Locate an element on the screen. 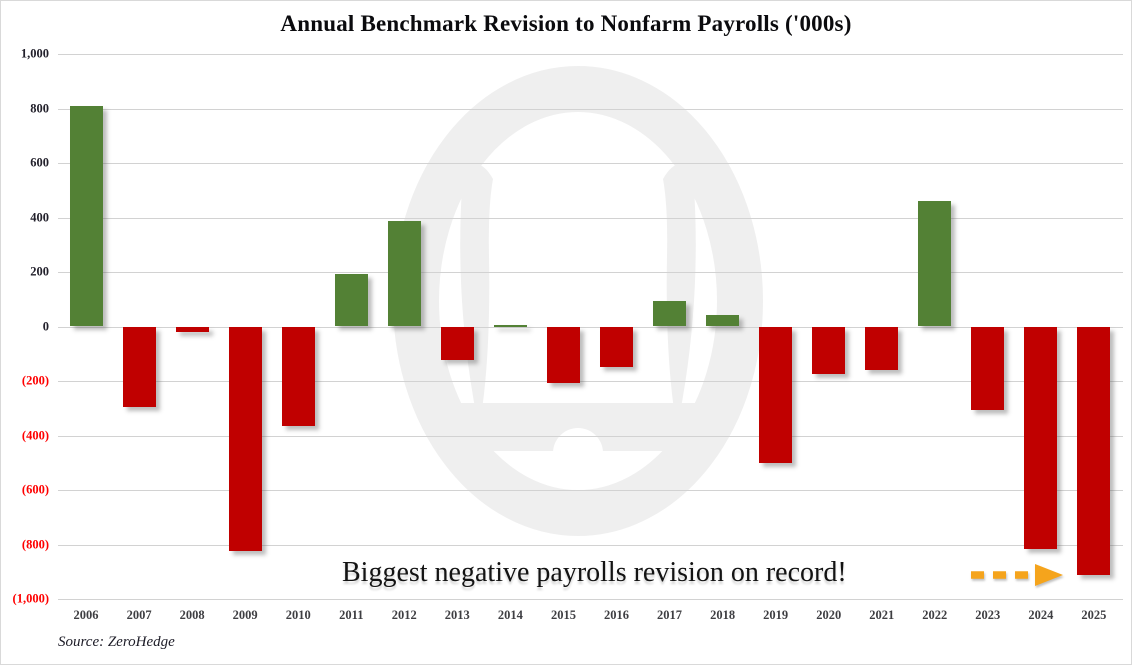 The height and width of the screenshot is (665, 1132). gridline--1000 is located at coordinates (590, 599).